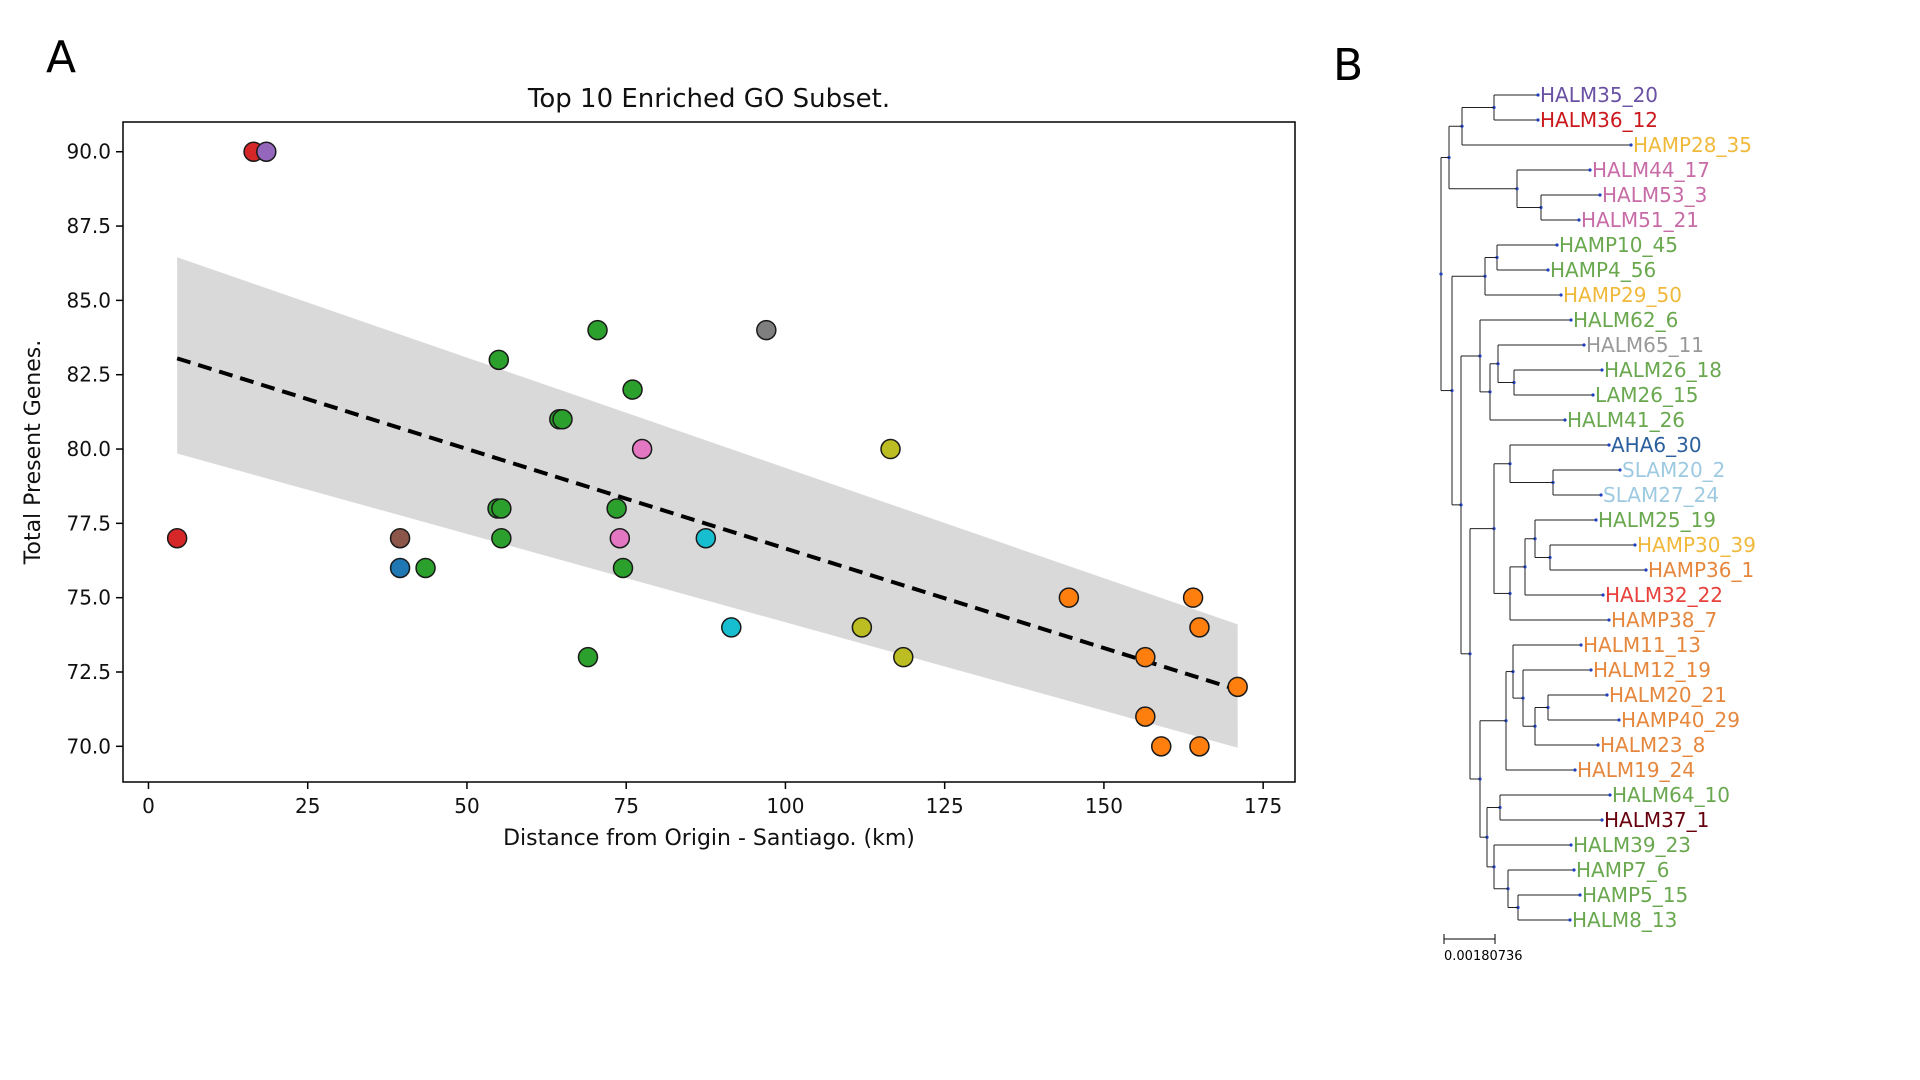 Image resolution: width=1920 pixels, height=1080 pixels. What do you see at coordinates (945, 806) in the screenshot?
I see `x-tick-label: 125` at bounding box center [945, 806].